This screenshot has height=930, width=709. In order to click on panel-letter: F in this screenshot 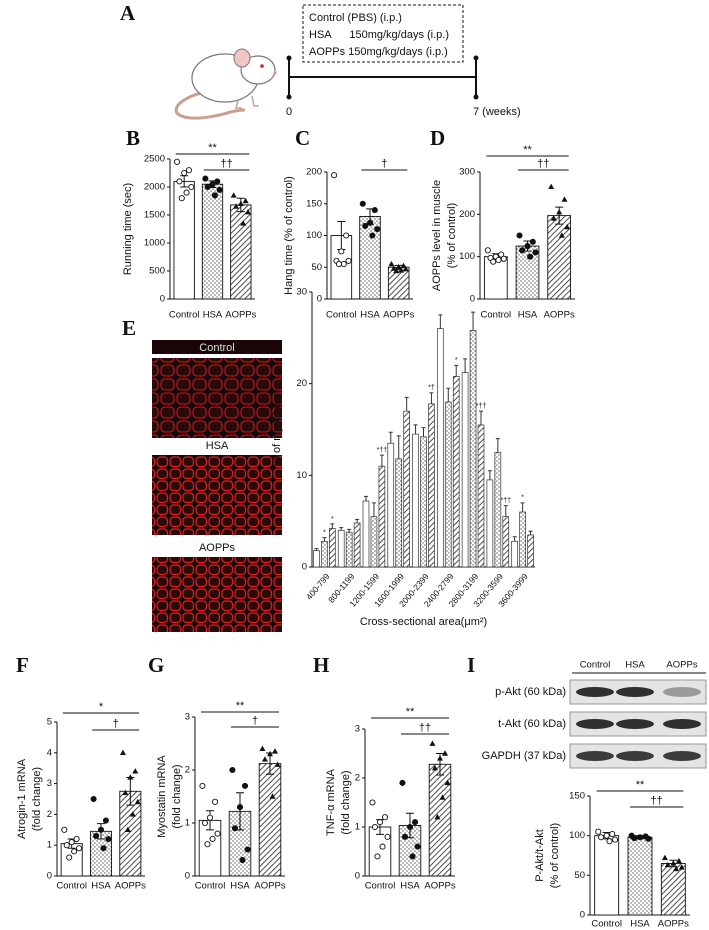, I will do `click(22, 665)`.